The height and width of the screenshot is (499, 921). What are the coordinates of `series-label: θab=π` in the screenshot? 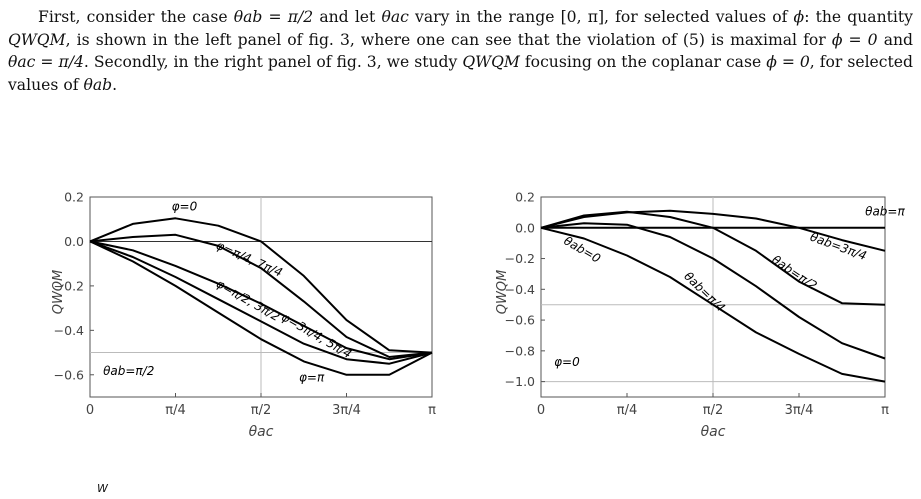 It's located at (885, 211).